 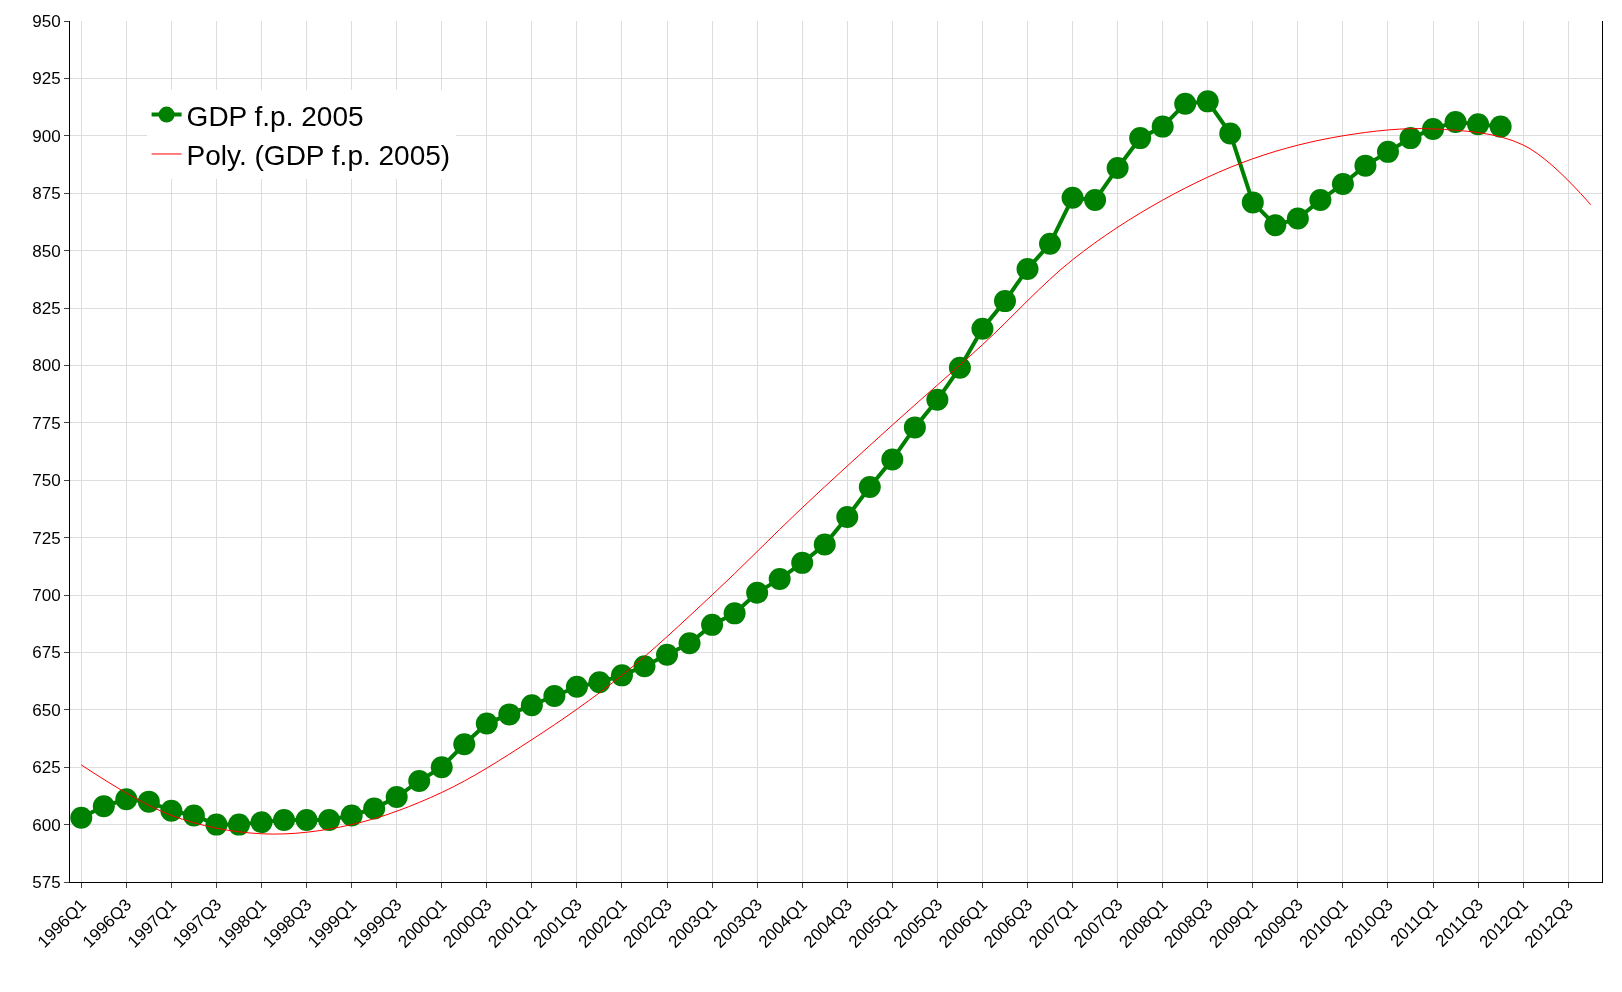 I want to click on y-tick-label: 675, so click(x=46, y=653).